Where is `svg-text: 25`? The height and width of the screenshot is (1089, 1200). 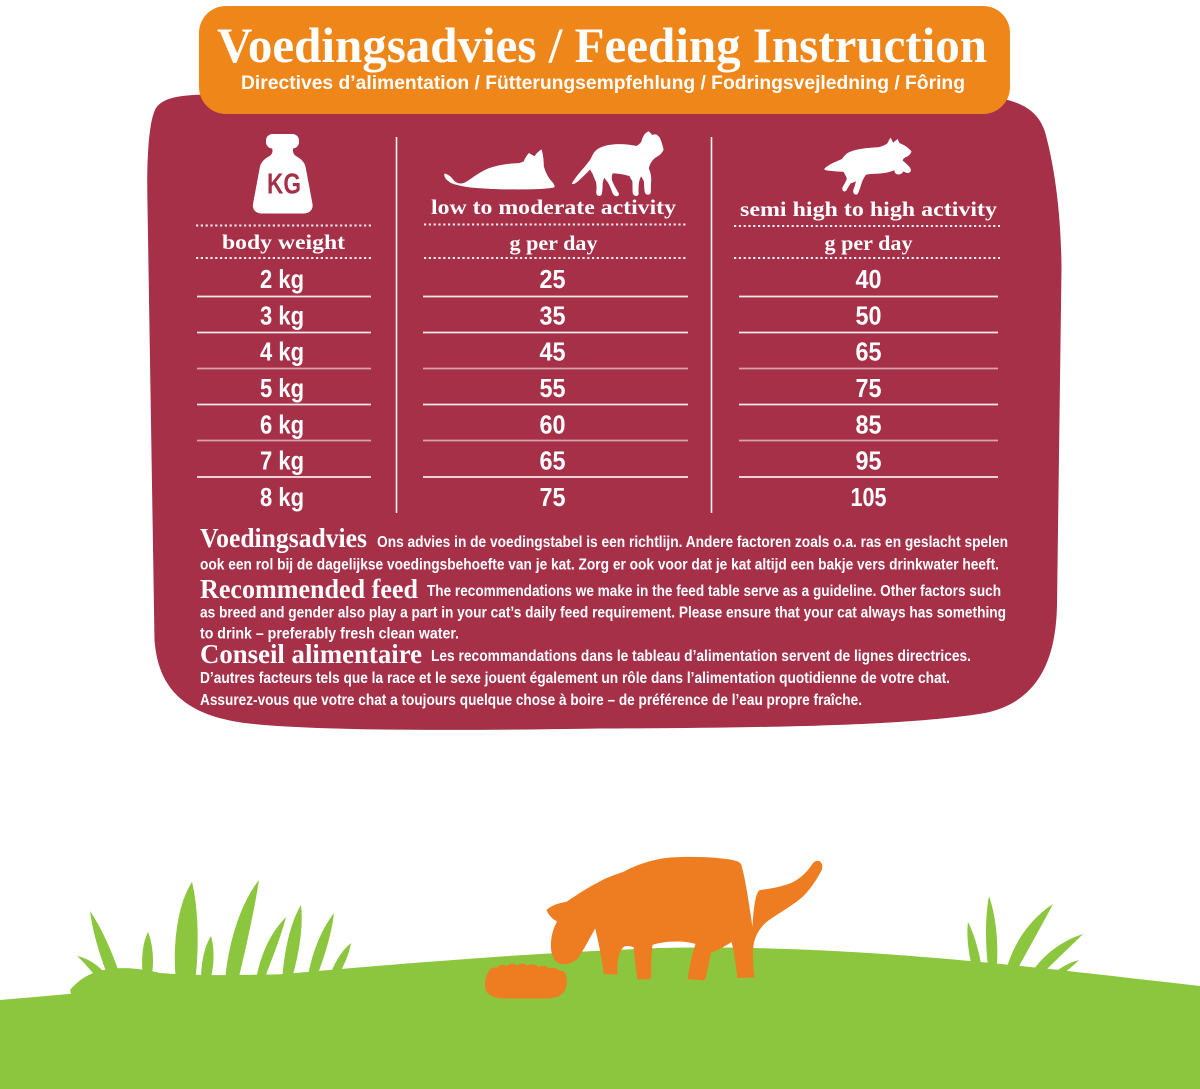 svg-text: 25 is located at coordinates (553, 279).